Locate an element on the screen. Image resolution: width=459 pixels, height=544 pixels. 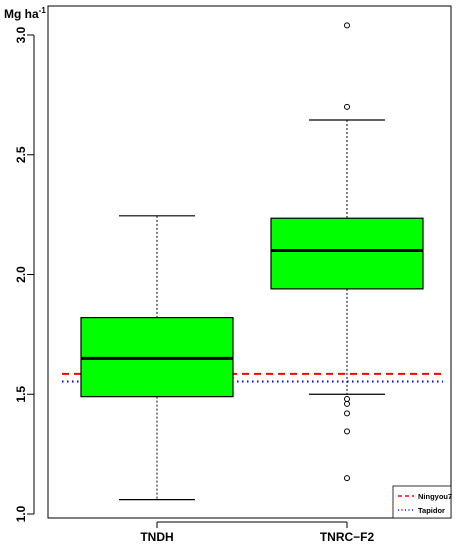
legend-label-tapidor: Tapidor is located at coordinates (431, 510).